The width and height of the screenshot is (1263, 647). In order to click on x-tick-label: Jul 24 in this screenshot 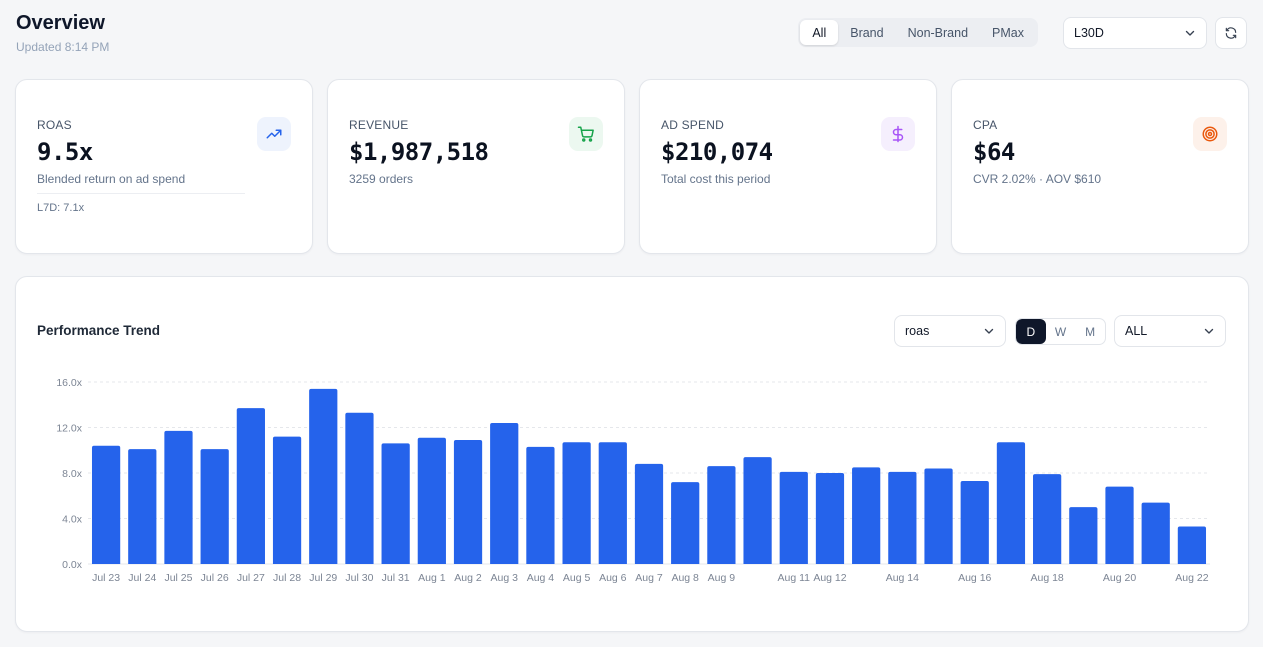, I will do `click(142, 578)`.